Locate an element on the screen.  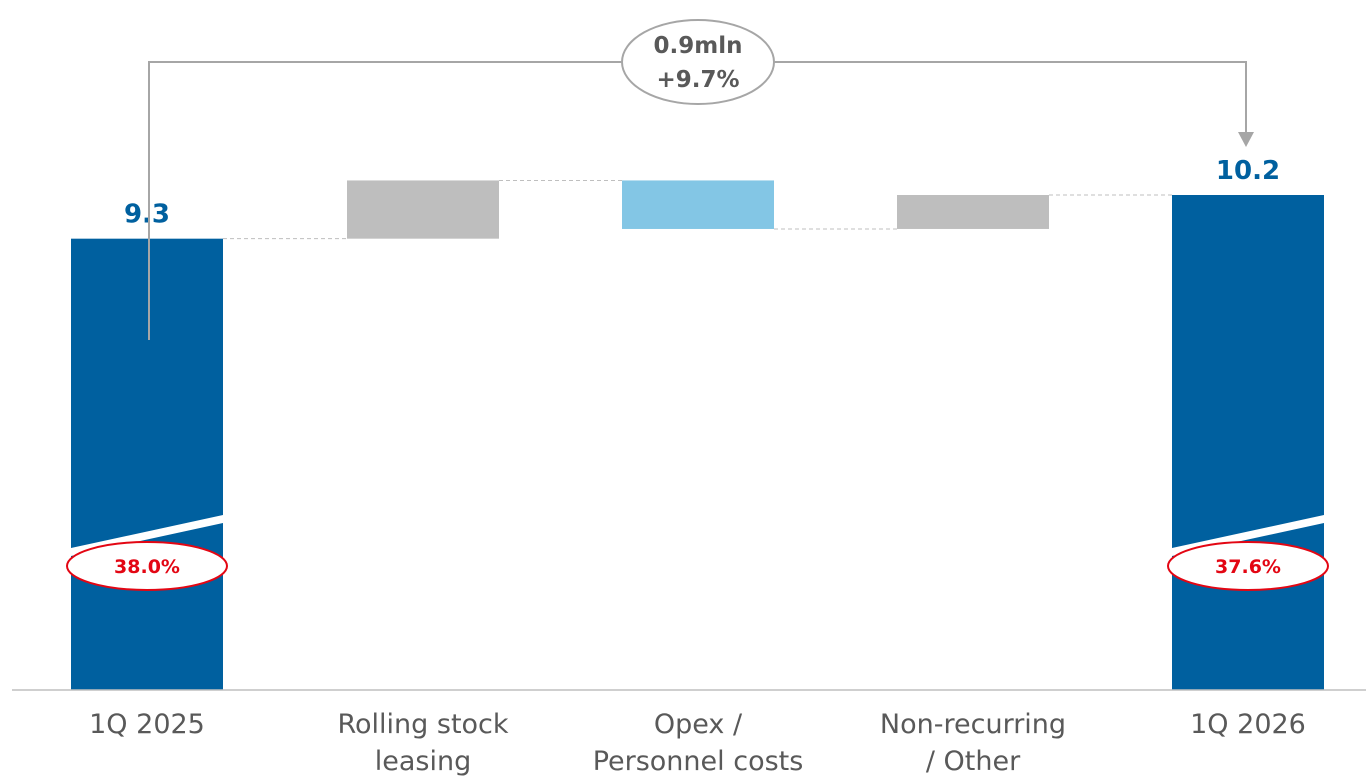
x-tick-label: 1Q 2026 is located at coordinates (1248, 724).